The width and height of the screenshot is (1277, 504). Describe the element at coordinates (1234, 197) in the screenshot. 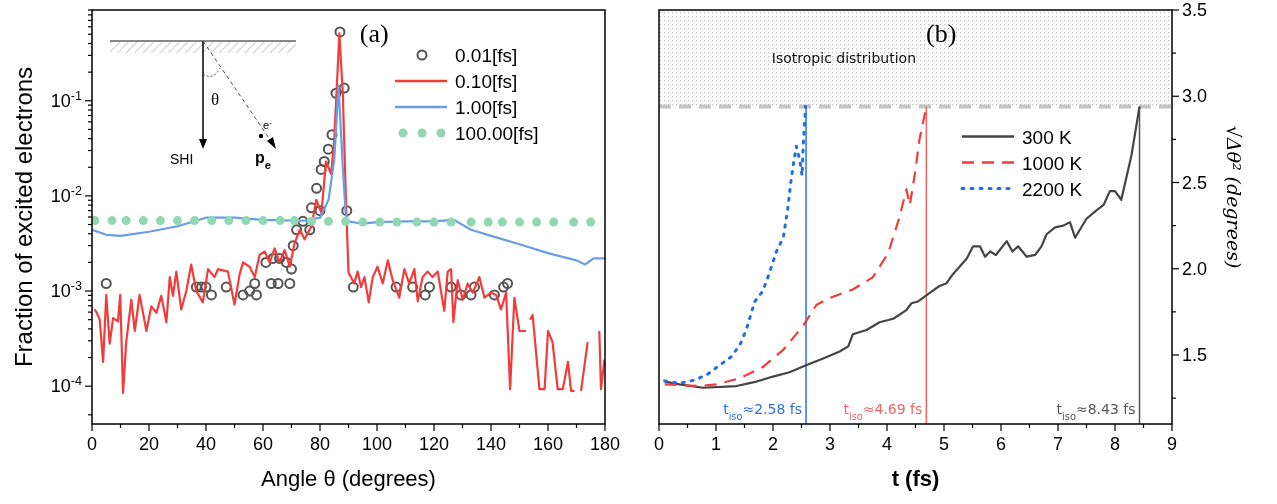

I see `y2-axis-title: √Δθ² (degrees)` at that location.